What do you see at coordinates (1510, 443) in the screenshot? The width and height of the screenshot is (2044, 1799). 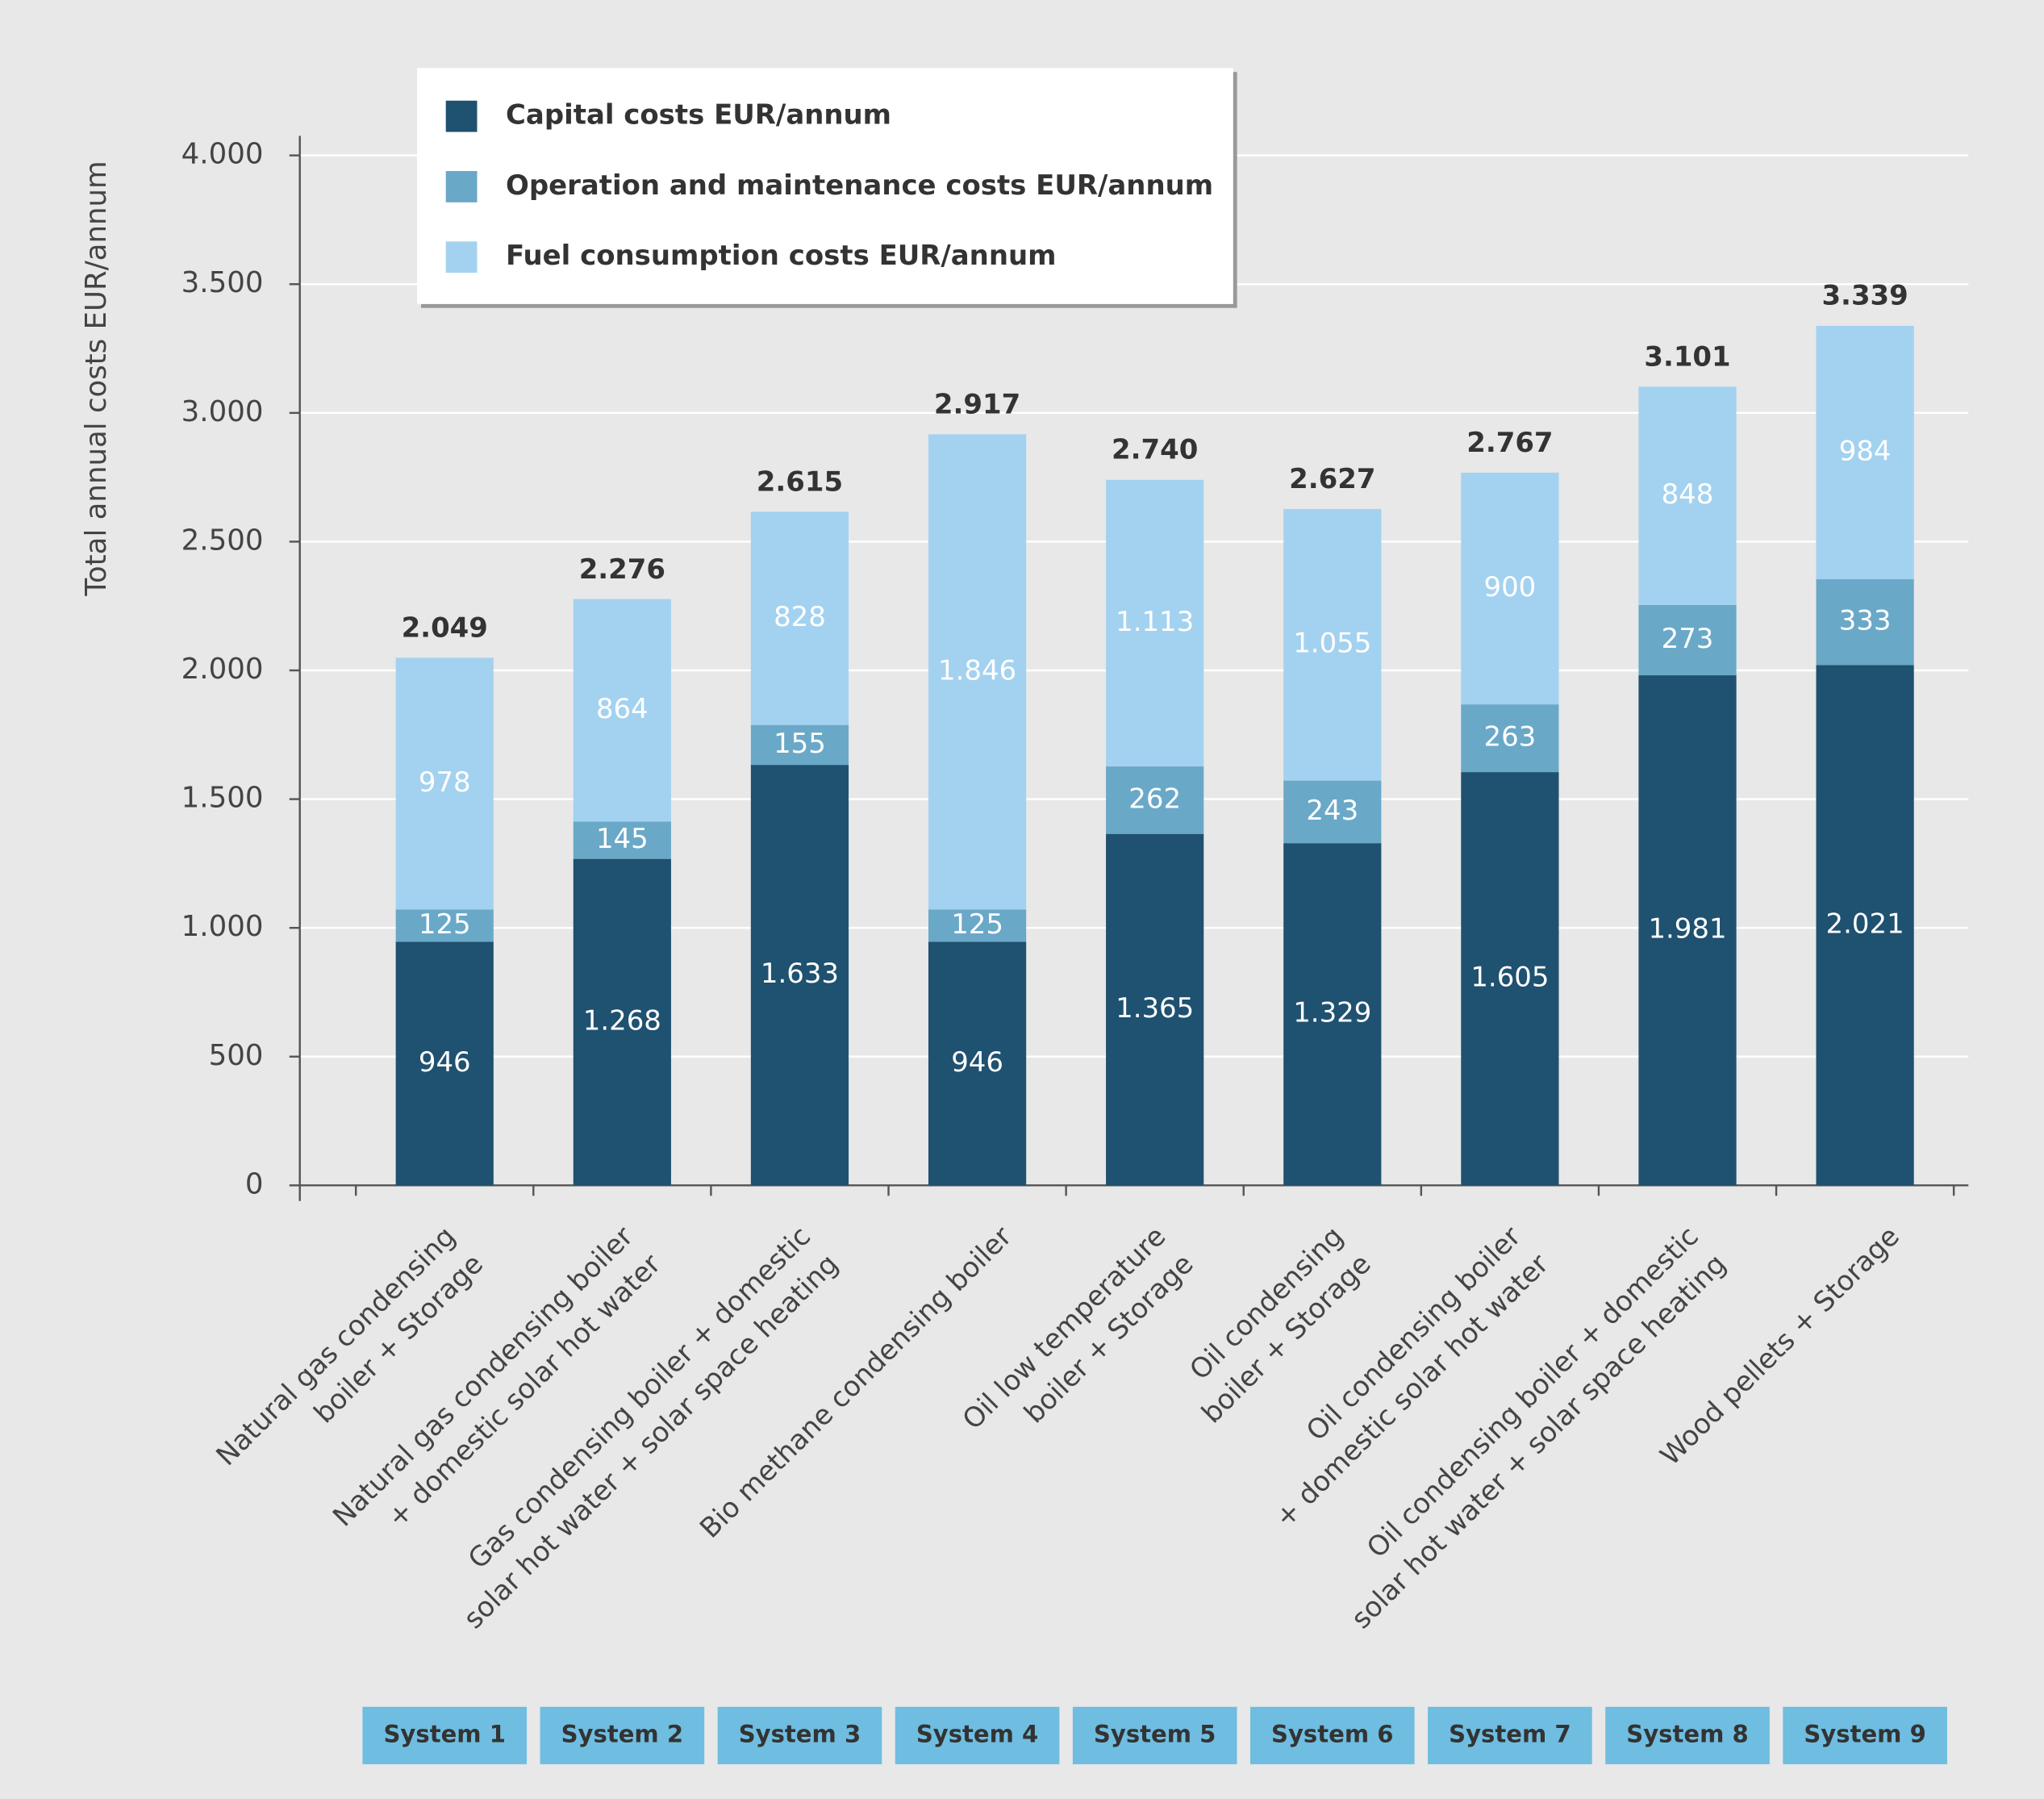 I see `total-label: 2.767` at bounding box center [1510, 443].